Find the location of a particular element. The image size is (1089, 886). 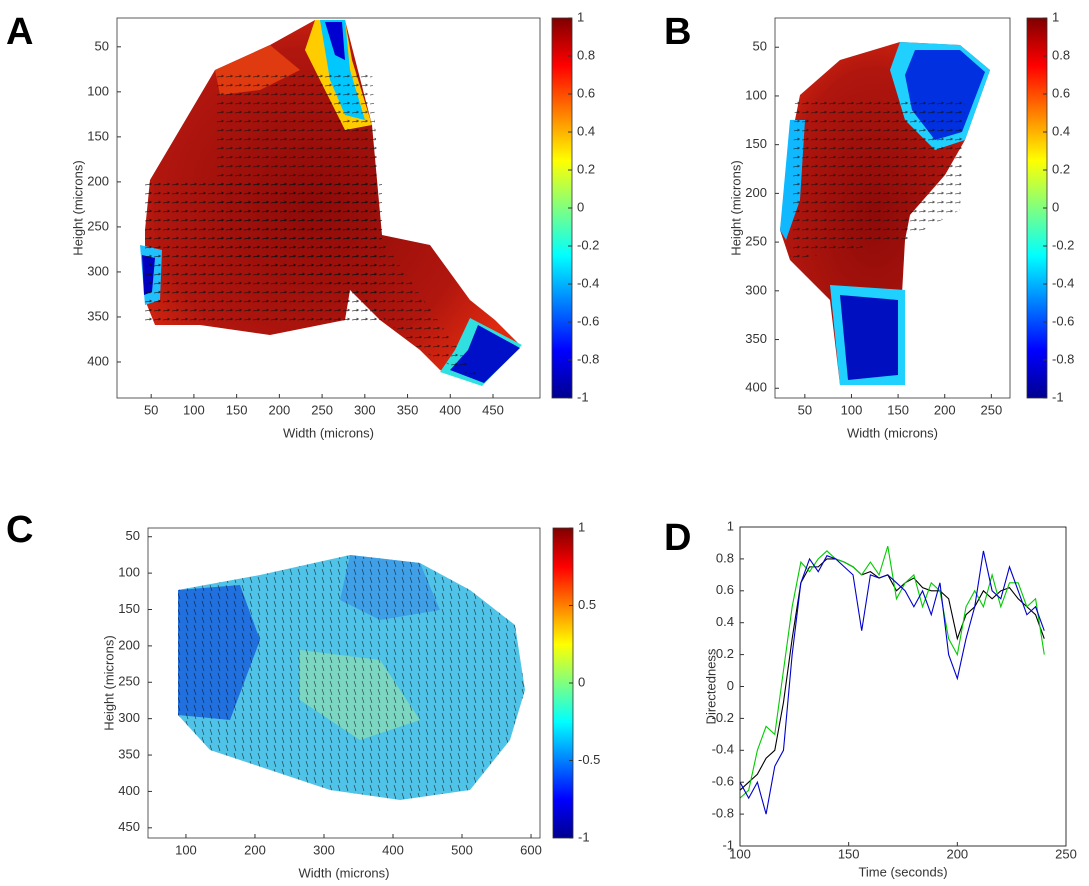

x-axis-label: Time (seconds) is located at coordinates (902, 871).